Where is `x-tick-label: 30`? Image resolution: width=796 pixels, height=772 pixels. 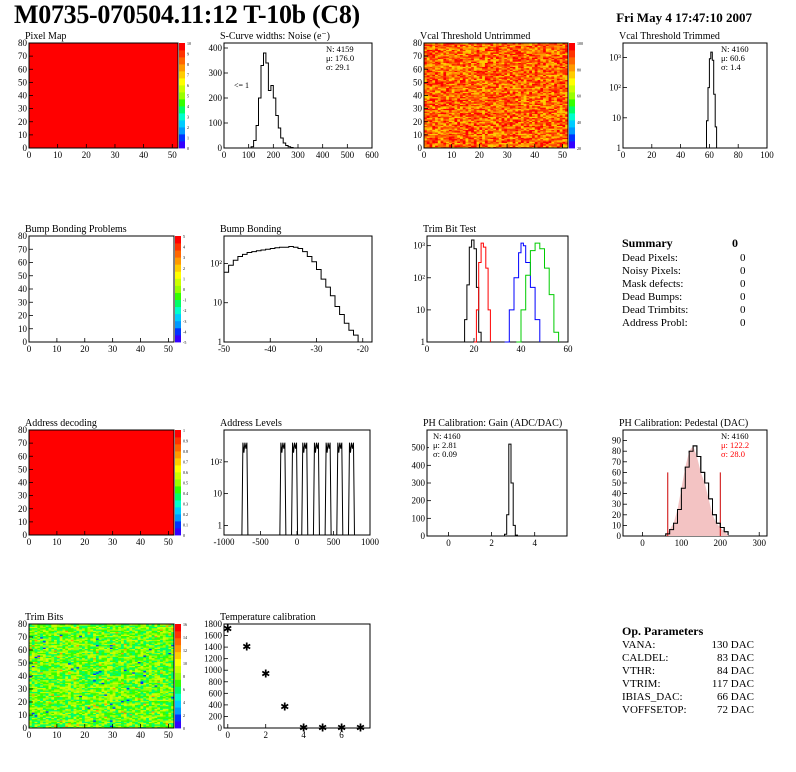
x-tick-label: 30 is located at coordinates (115, 155).